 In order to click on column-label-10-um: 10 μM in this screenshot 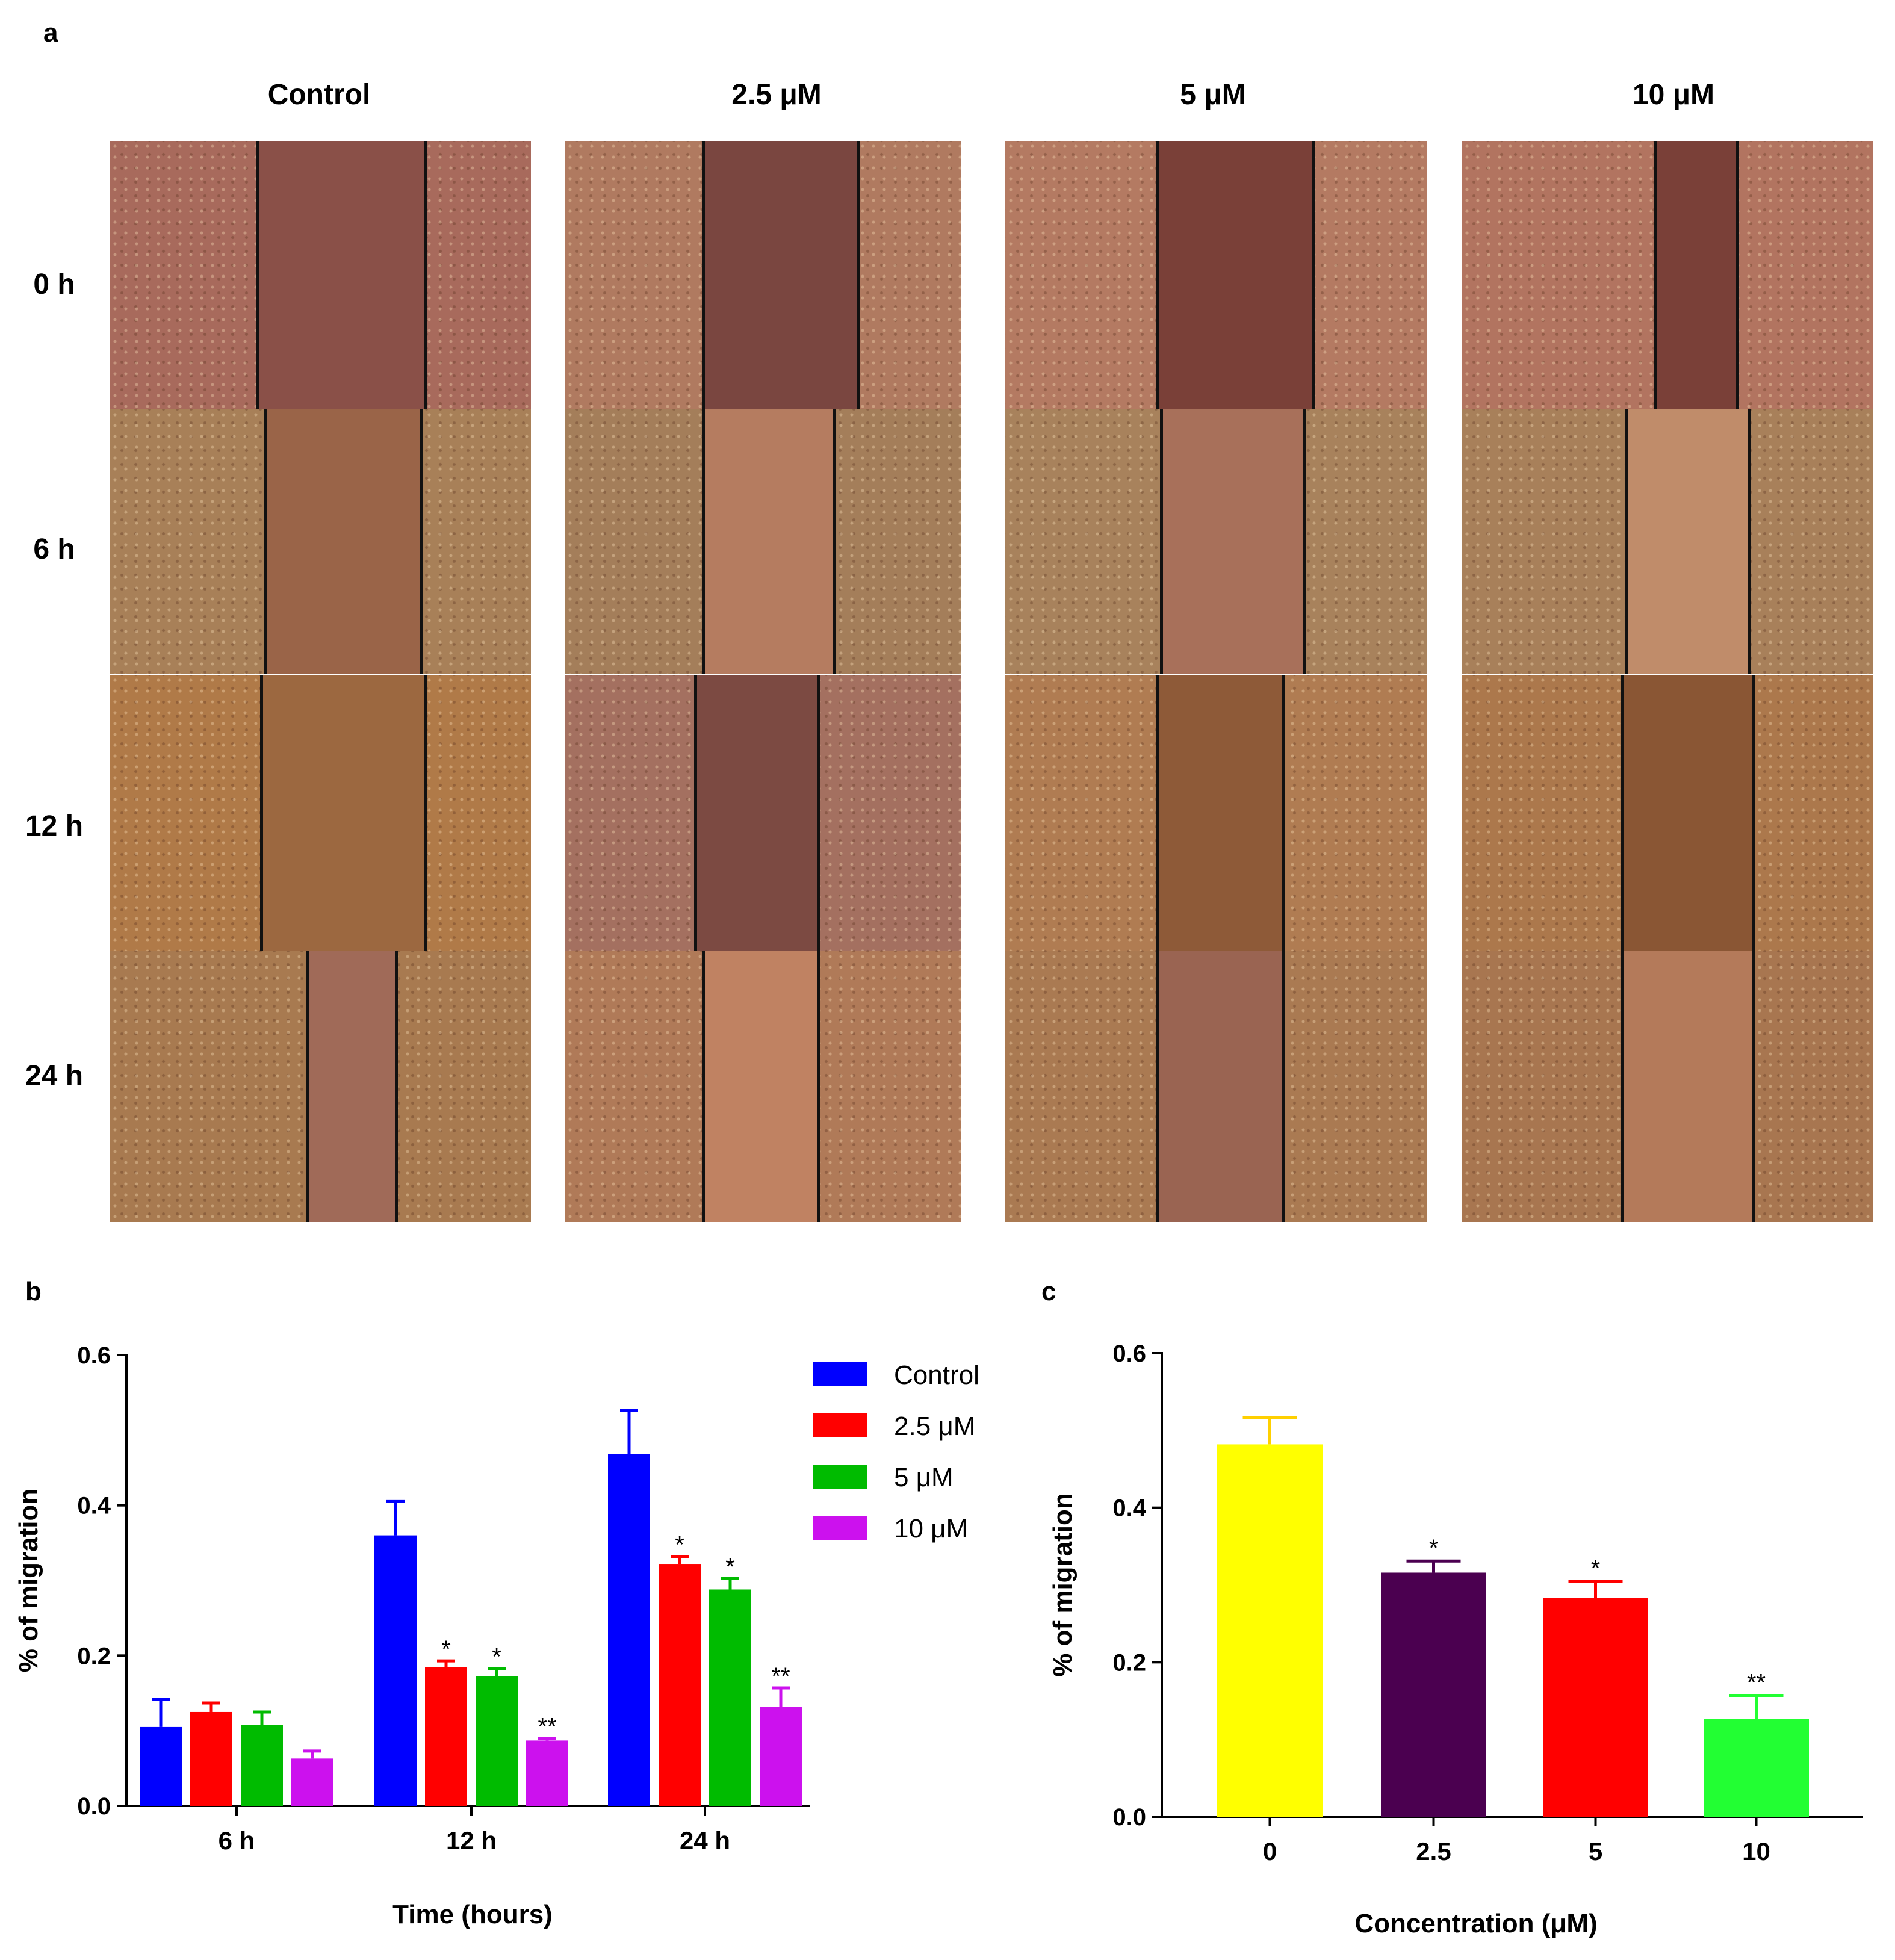, I will do `click(1673, 95)`.